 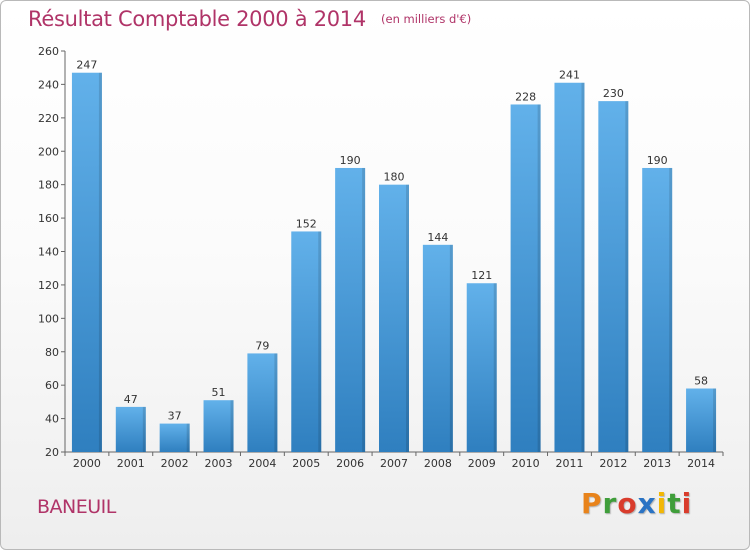 I want to click on data-label: 37, so click(x=175, y=416).